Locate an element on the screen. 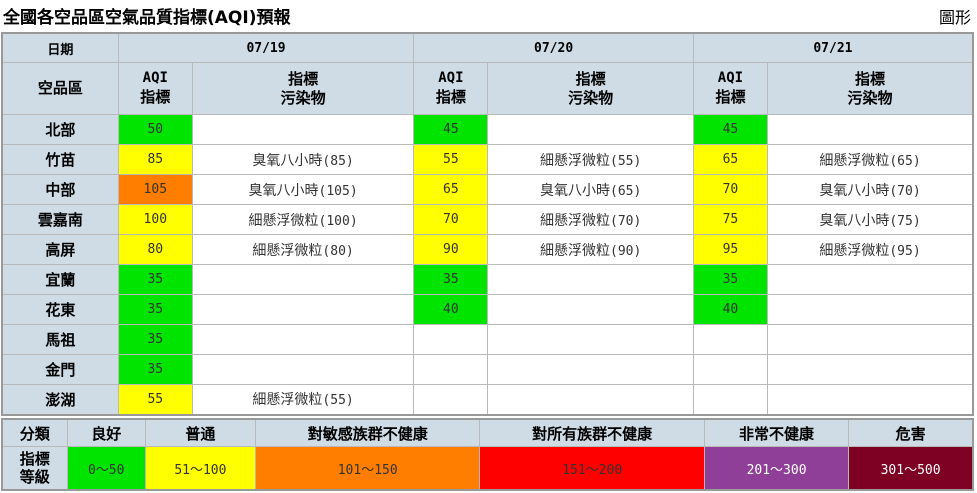 The image size is (977, 493). region-row: 花東 35 40 40 is located at coordinates (487, 309).